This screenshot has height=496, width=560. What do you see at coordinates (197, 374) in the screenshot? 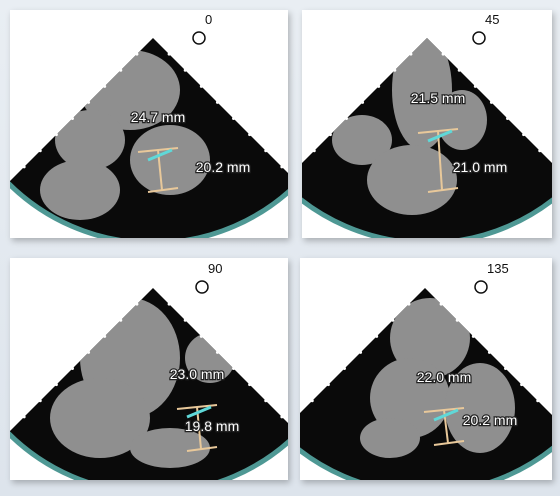
I see `measurement: 23.0 mm` at bounding box center [197, 374].